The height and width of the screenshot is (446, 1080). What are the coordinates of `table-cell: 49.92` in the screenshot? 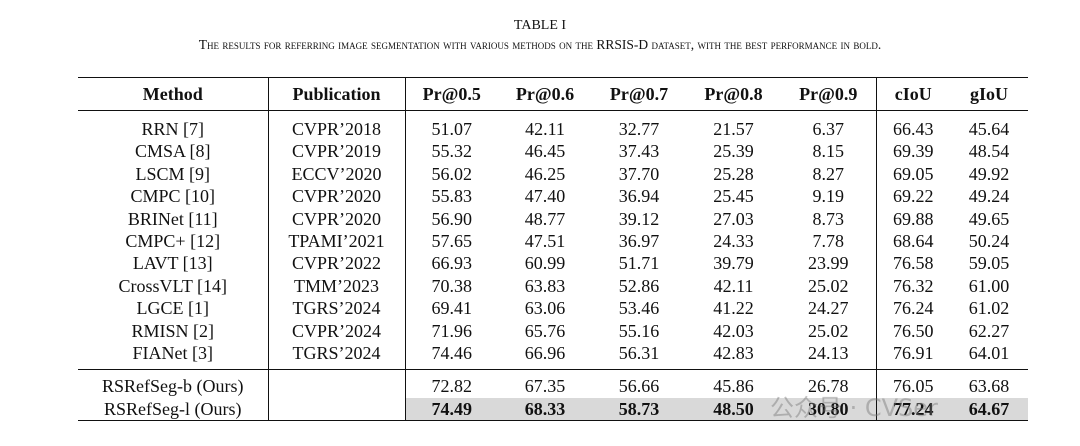 It's located at (989, 173).